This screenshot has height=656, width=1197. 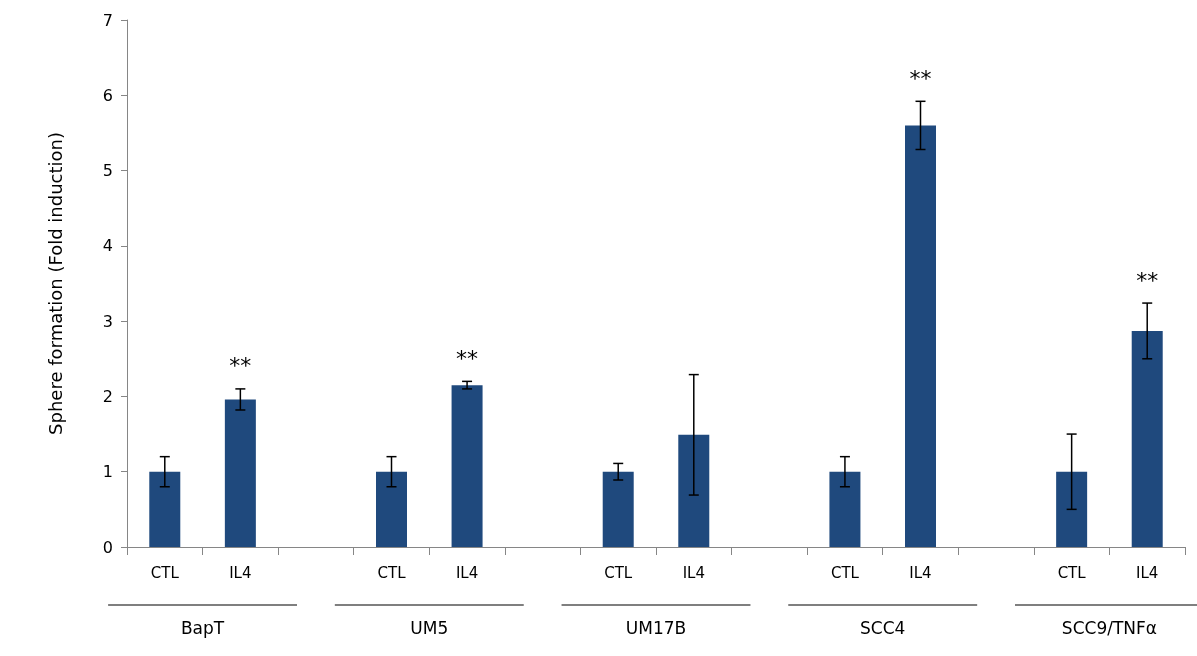 I want to click on y-axis-title: Sphere formation (Fold induction), so click(x=55, y=283).